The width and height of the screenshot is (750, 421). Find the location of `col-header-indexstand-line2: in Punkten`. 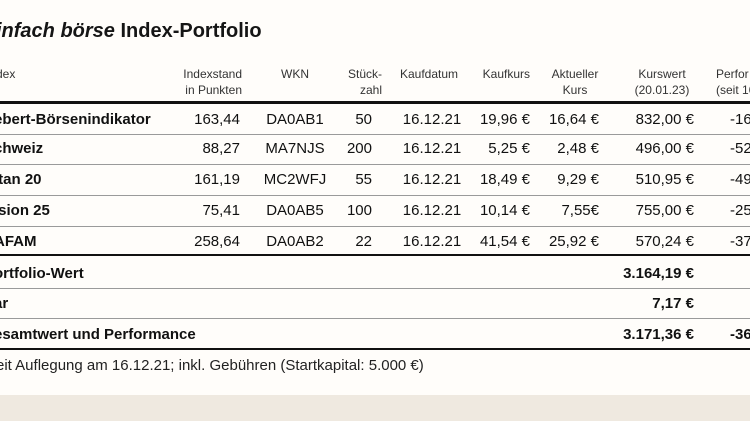

col-header-indexstand-line2: in Punkten is located at coordinates (213, 90).